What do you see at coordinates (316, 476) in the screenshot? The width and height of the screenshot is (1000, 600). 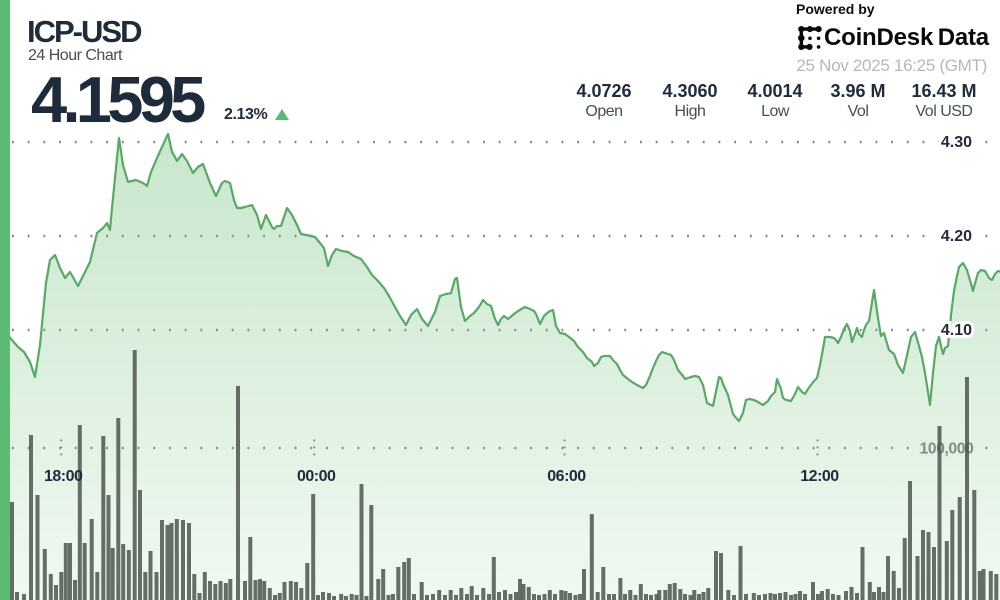 I see `svg-text: 00:00` at bounding box center [316, 476].